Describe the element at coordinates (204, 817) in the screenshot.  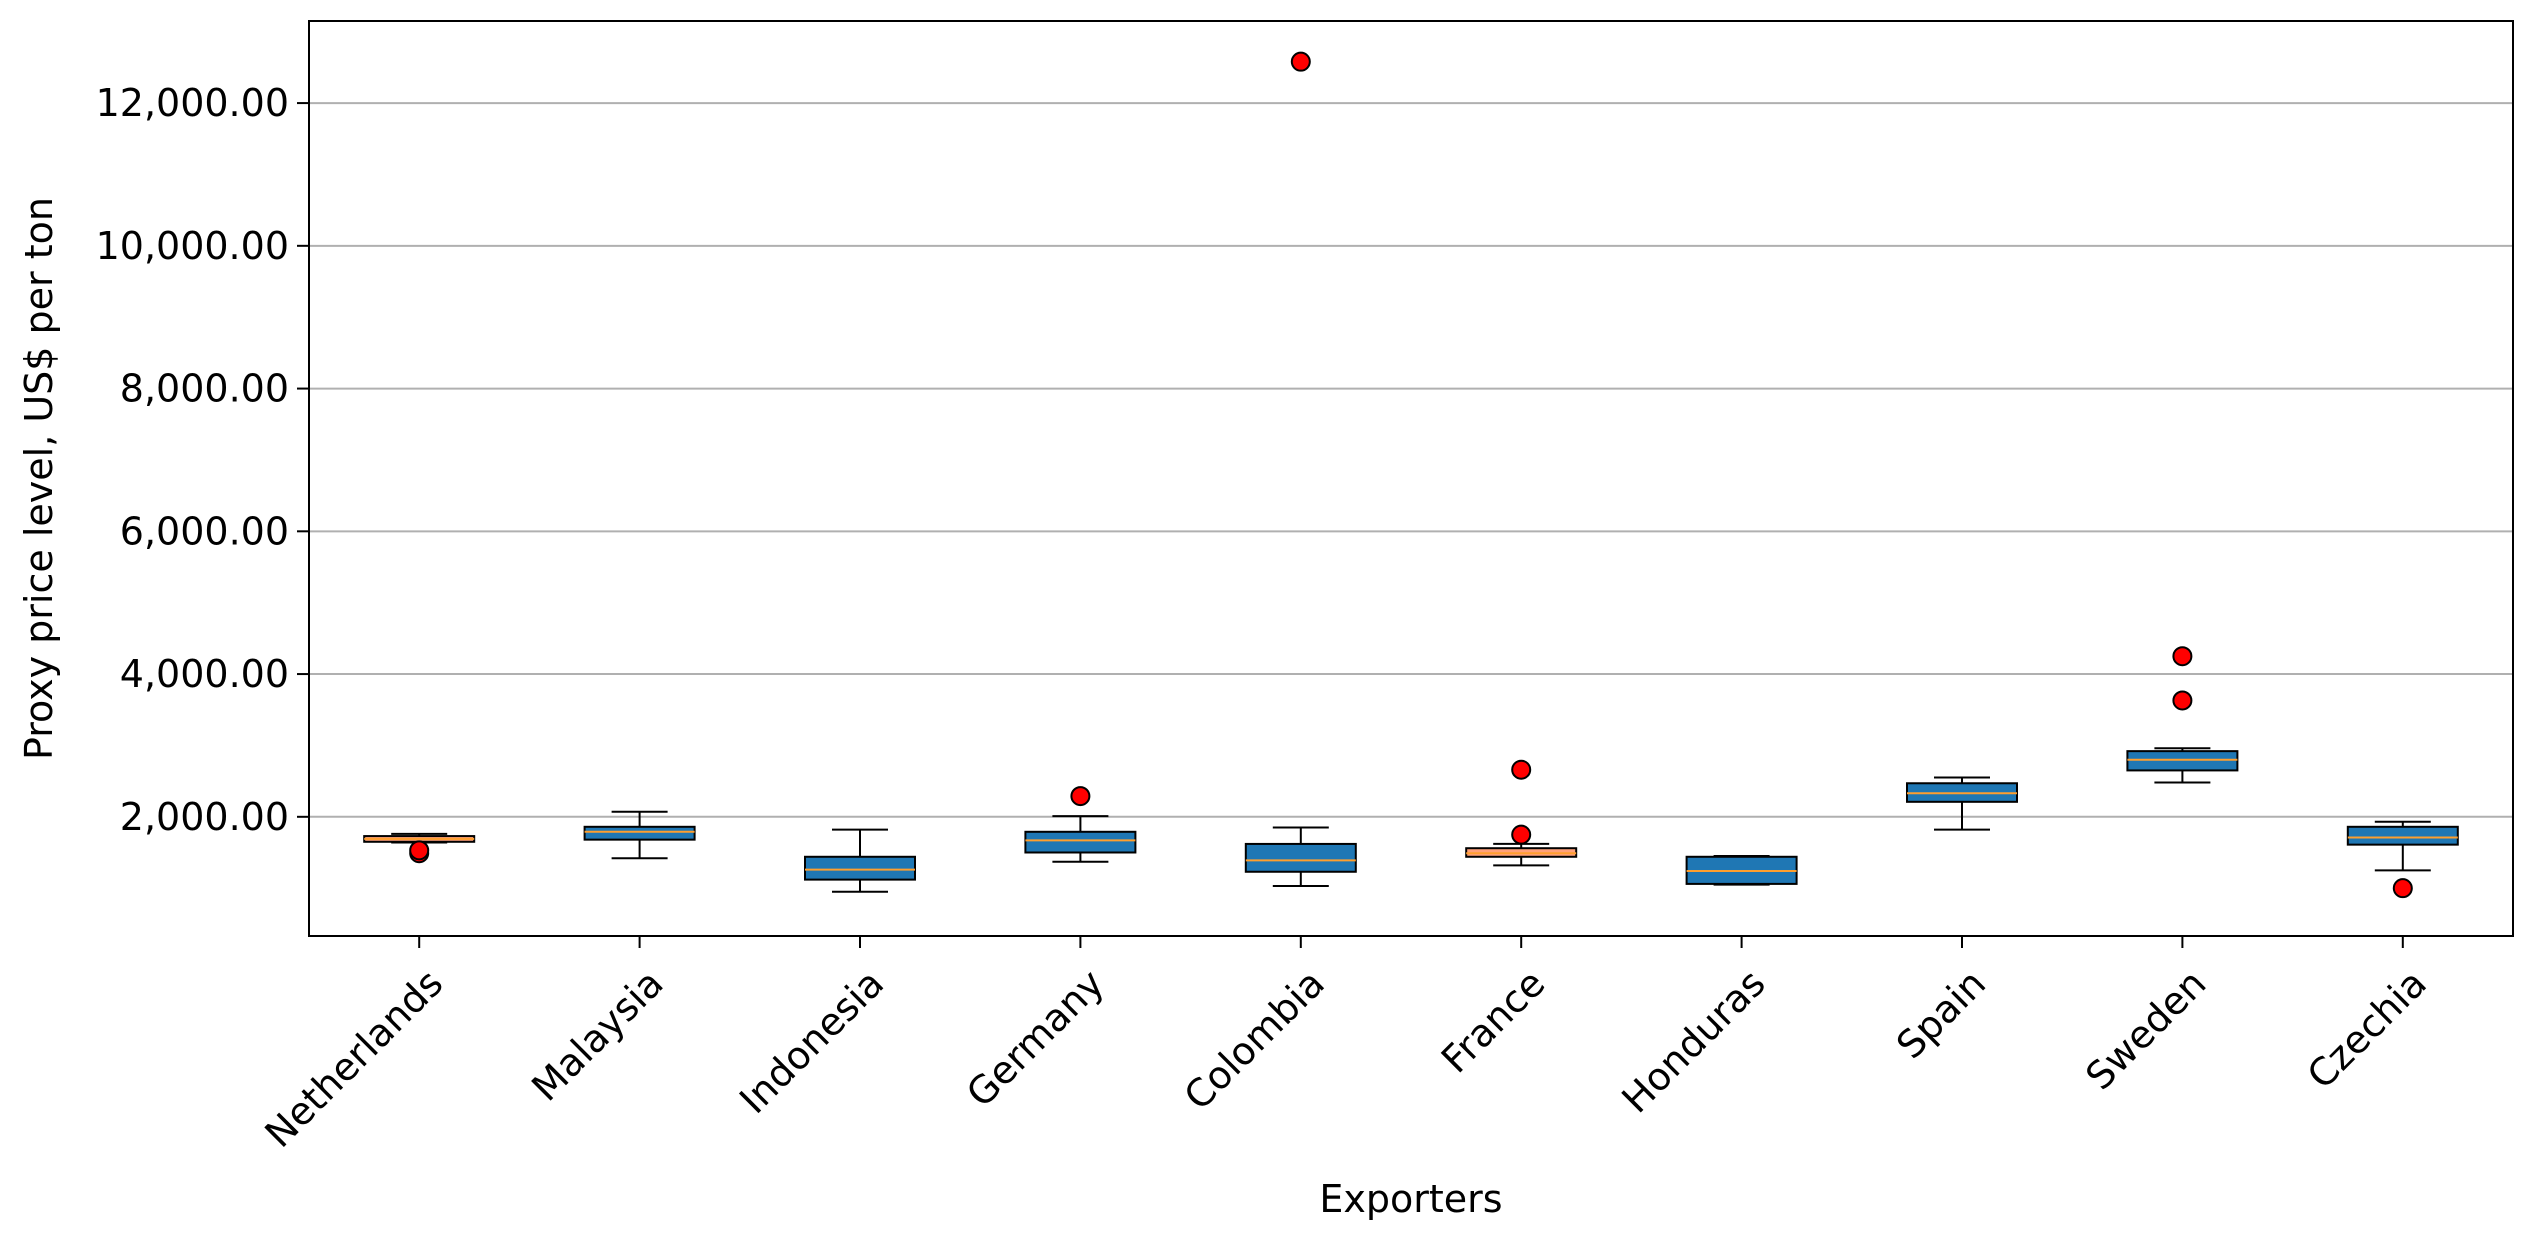
I see `y-tick-label: 2,000.00` at that location.